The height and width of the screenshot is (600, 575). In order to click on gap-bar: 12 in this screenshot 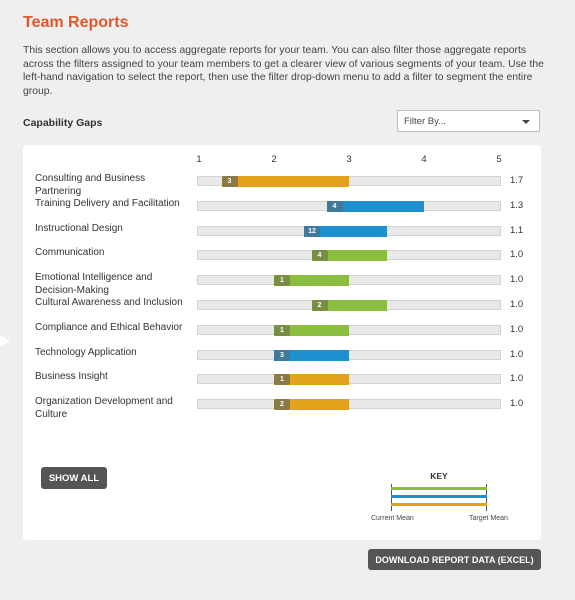, I will do `click(345, 231)`.